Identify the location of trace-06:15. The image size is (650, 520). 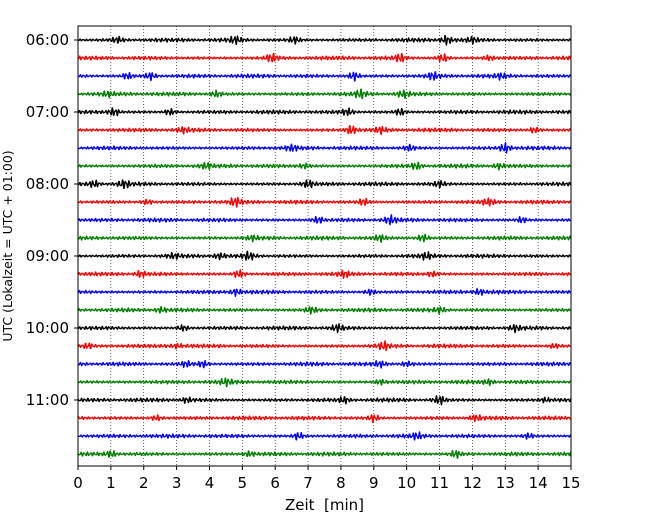
(324, 57).